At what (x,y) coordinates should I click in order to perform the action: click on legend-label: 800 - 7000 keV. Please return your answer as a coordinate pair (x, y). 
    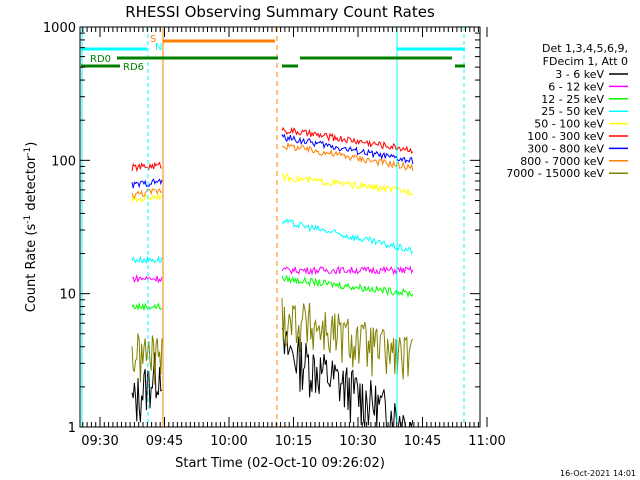
    Looking at the image, I should click on (562, 161).